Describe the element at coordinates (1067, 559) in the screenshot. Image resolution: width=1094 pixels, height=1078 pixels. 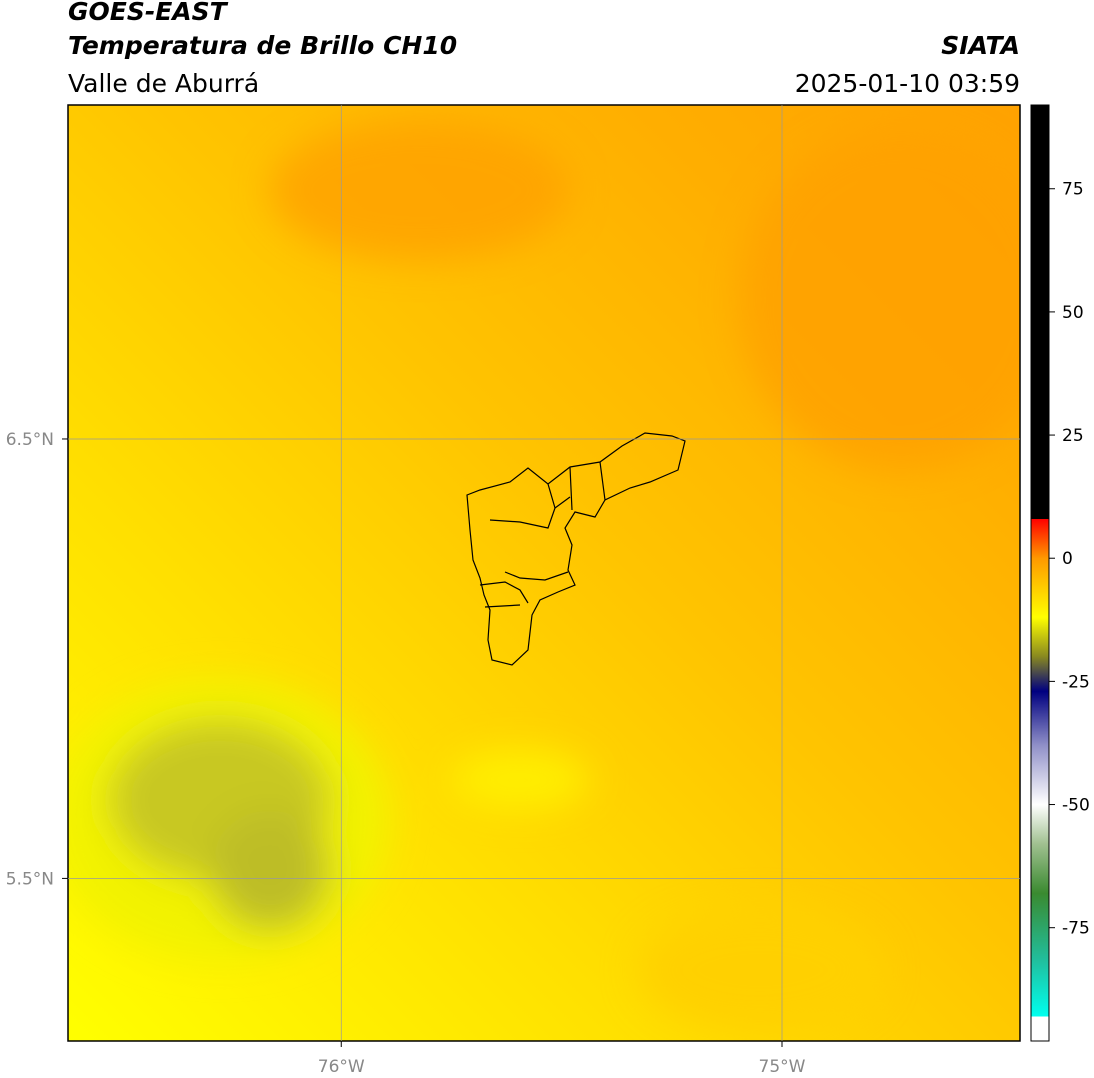
I see `colorbar-tick-label: 0` at that location.